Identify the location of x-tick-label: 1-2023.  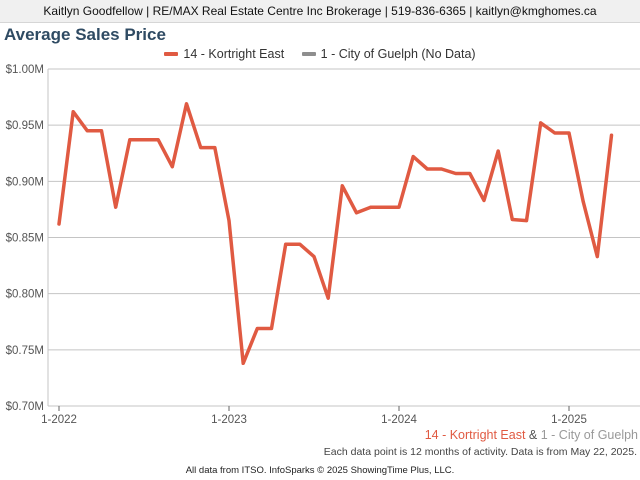
(229, 419).